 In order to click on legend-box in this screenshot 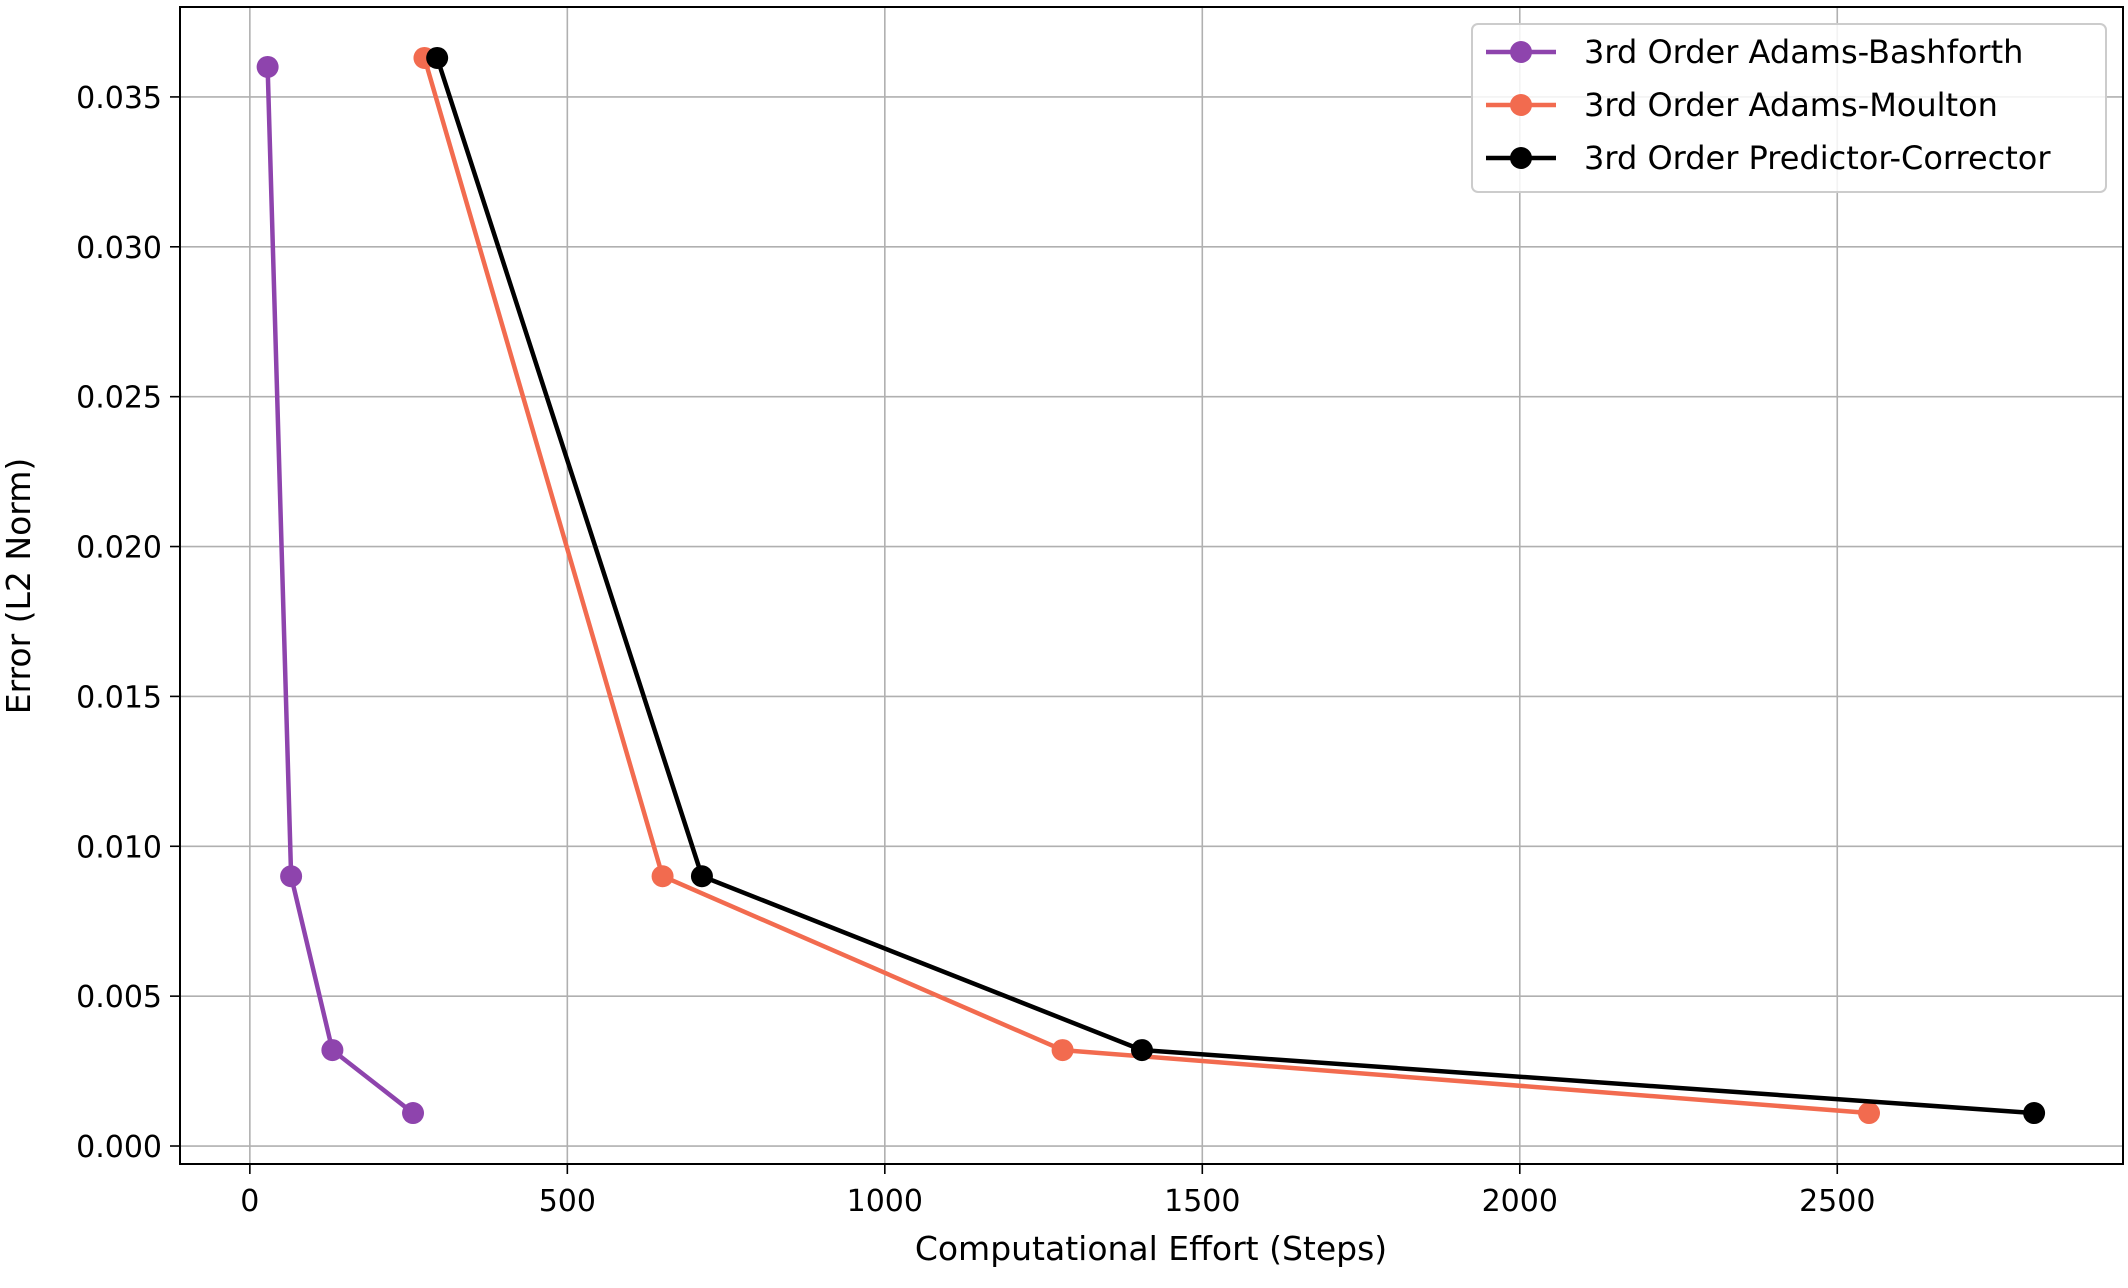, I will do `click(1789, 108)`.